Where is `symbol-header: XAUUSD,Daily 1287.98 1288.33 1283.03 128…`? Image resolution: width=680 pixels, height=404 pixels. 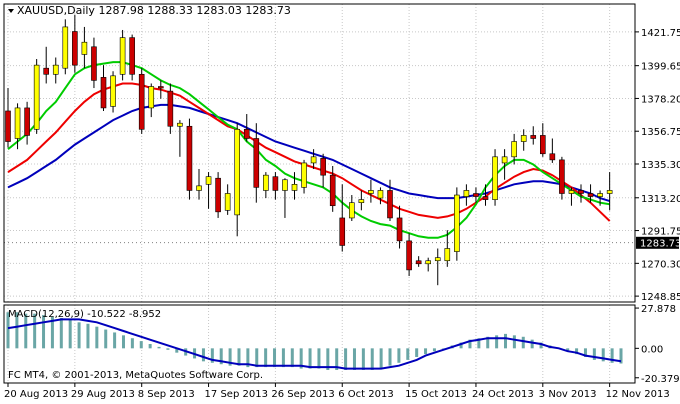 symbol-header: XAUUSD,Daily 1287.98 1288.33 1283.03 128… is located at coordinates (154, 10).